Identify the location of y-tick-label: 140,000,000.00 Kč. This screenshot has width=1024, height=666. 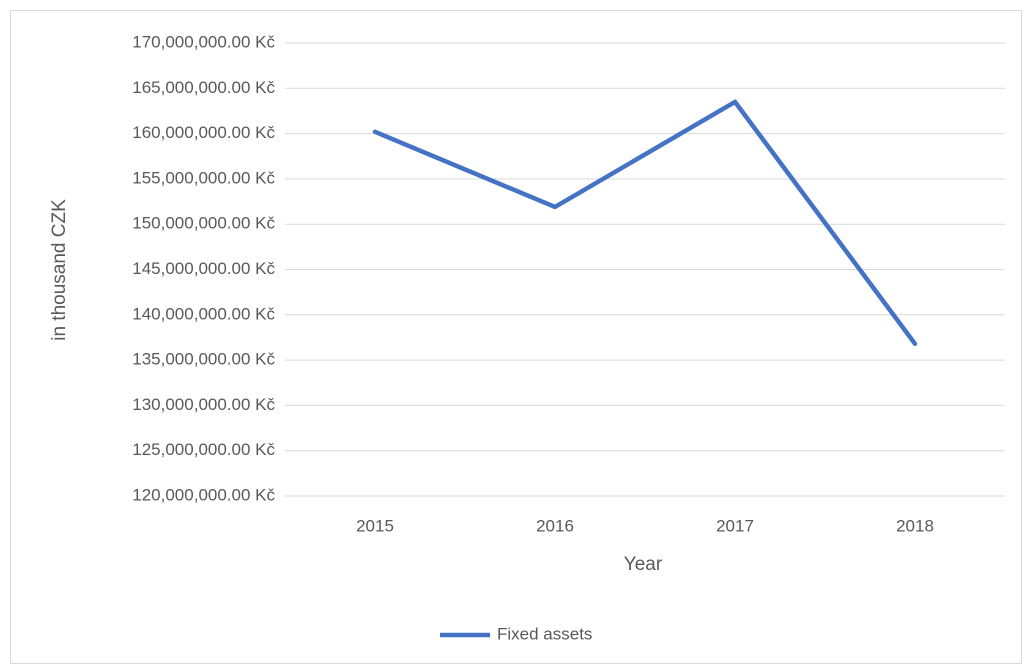
(203, 313).